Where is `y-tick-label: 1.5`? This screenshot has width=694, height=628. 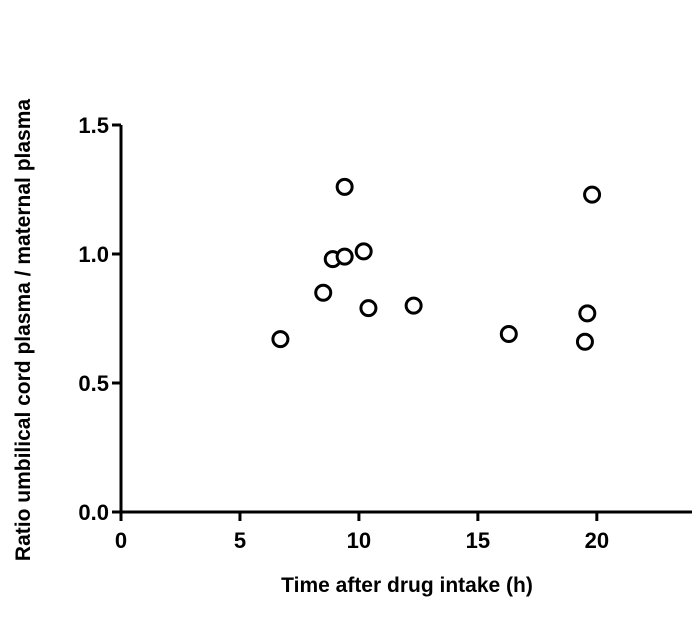 y-tick-label: 1.5 is located at coordinates (93, 125).